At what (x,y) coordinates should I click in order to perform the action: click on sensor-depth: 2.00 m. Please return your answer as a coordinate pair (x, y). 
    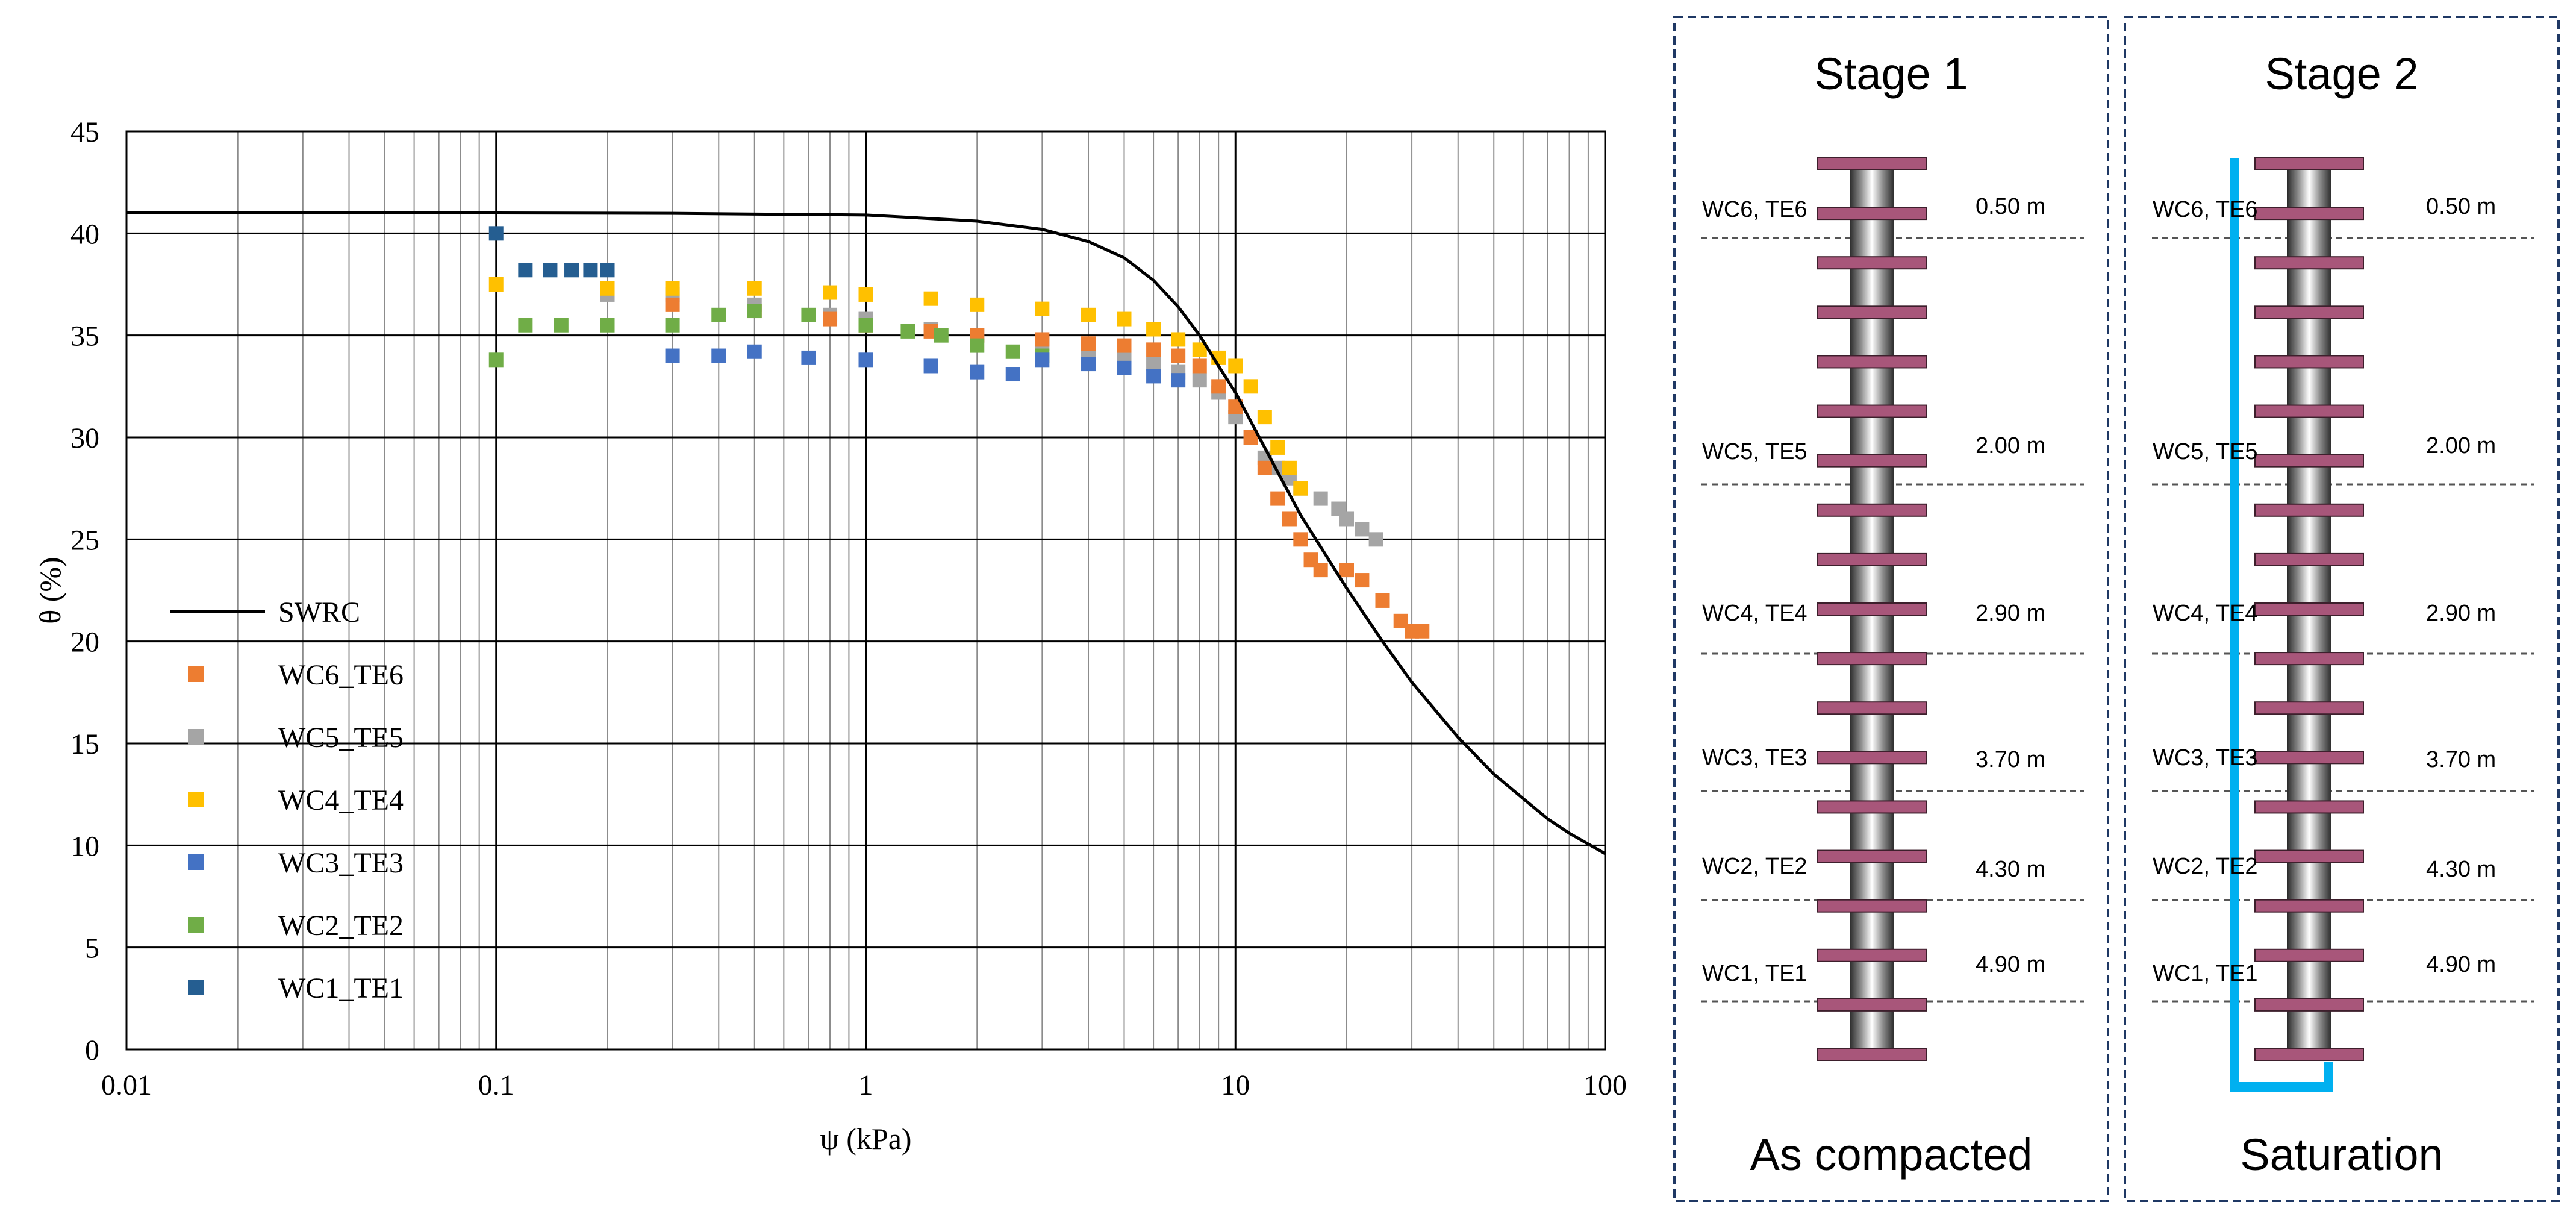
    Looking at the image, I should click on (2461, 446).